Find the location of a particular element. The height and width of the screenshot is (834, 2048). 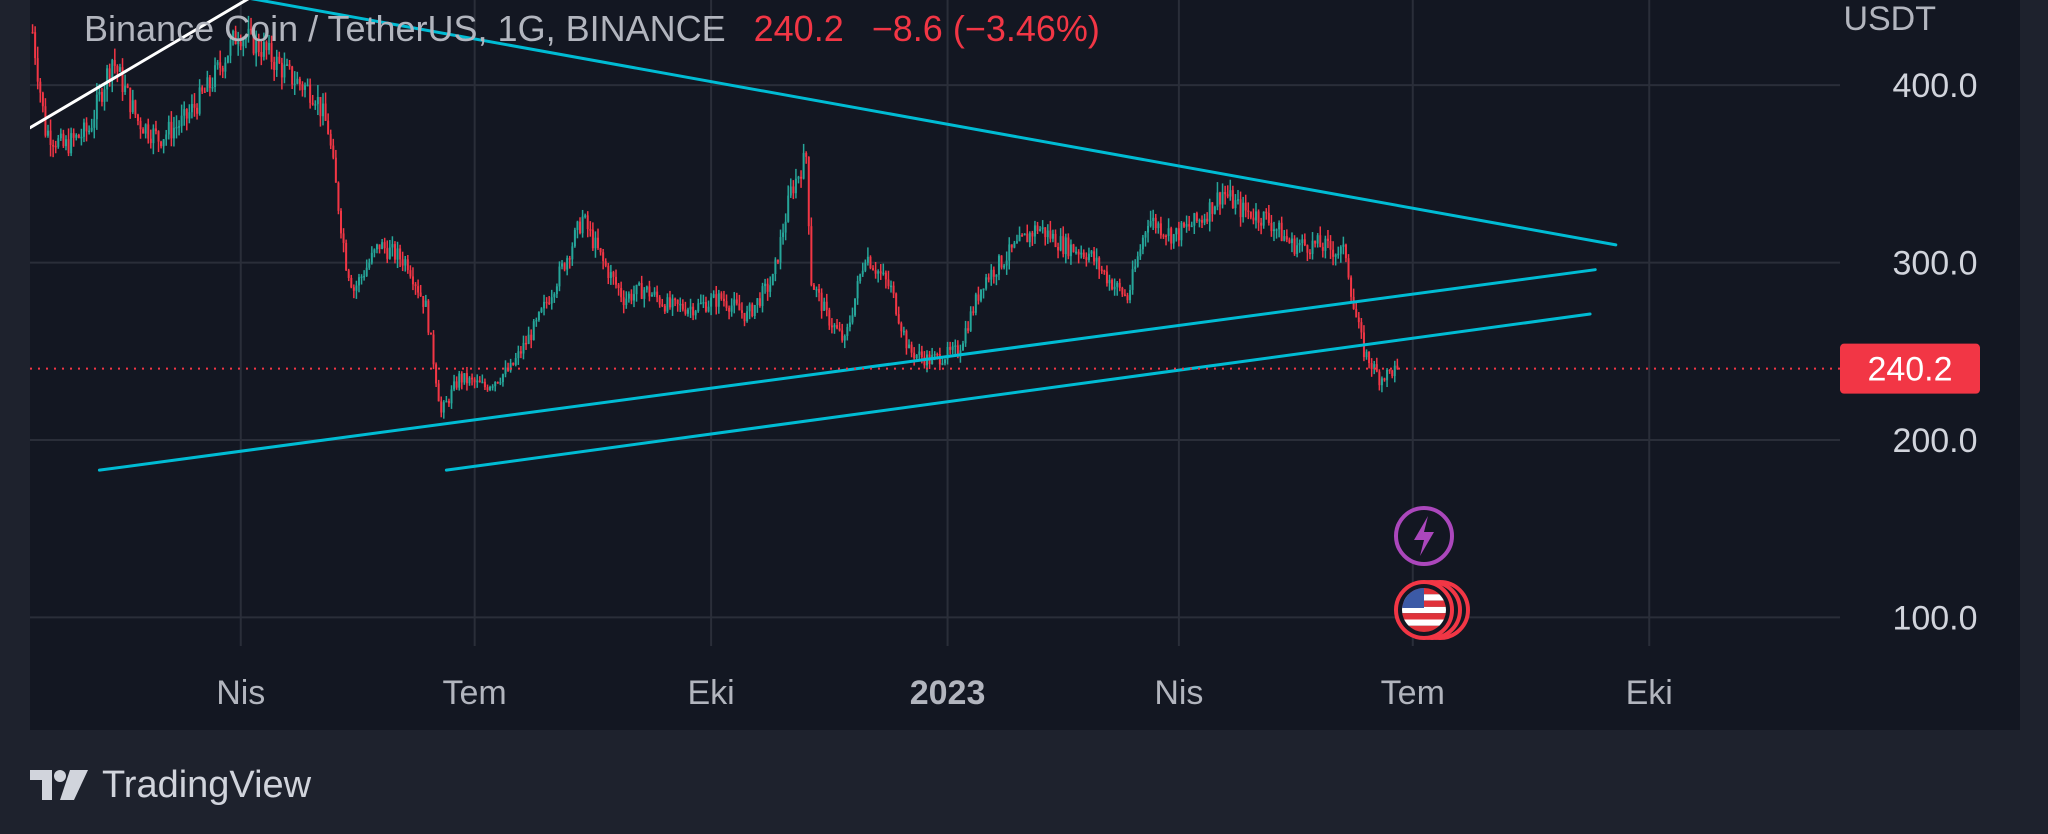

event-markers is located at coordinates (1432, 573).